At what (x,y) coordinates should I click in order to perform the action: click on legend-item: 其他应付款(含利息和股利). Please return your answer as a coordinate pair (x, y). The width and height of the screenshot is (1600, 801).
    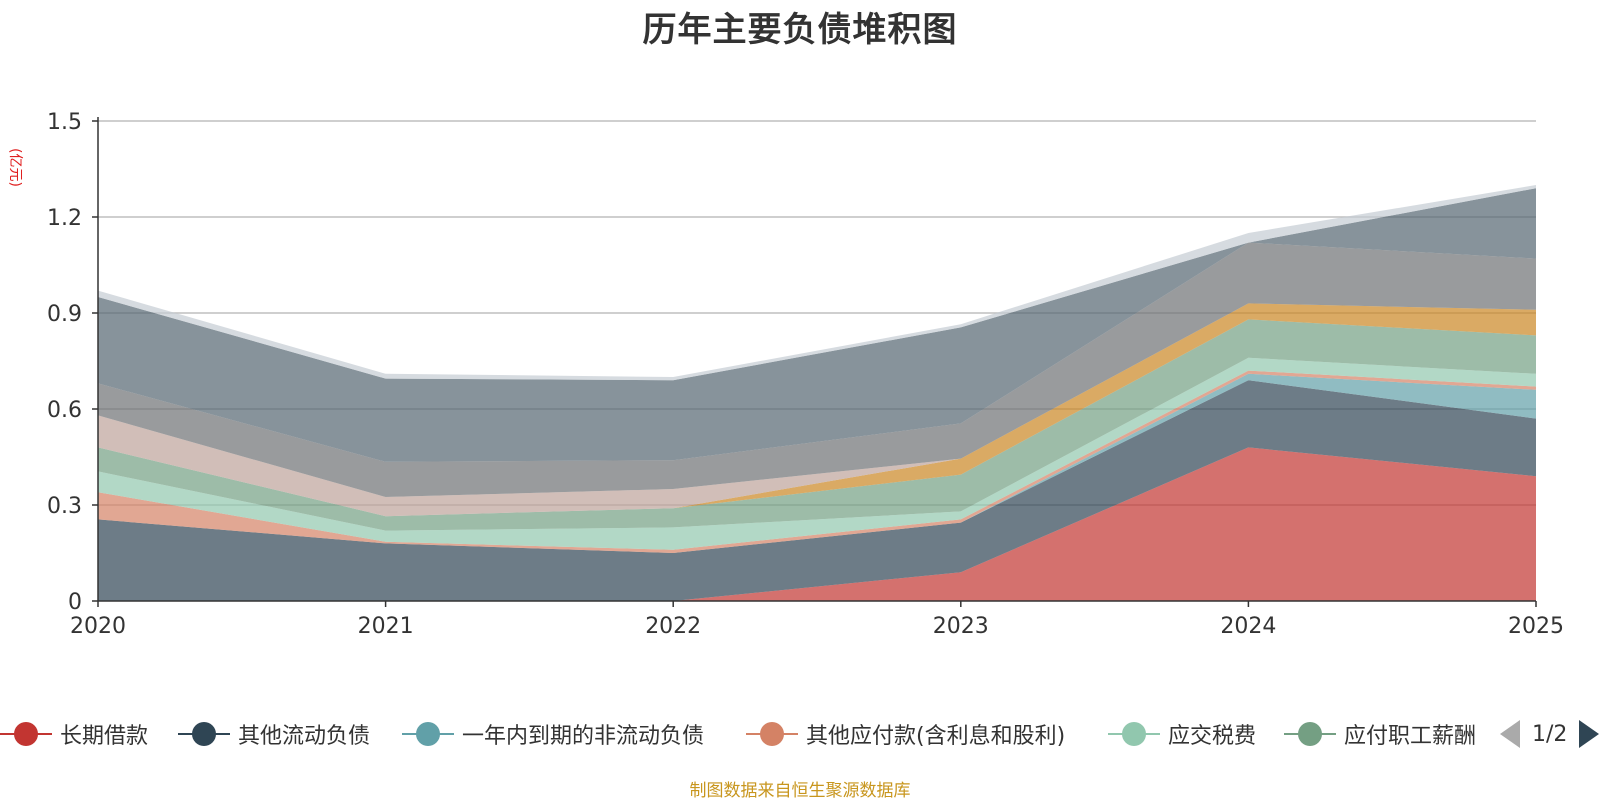
    Looking at the image, I should click on (905, 734).